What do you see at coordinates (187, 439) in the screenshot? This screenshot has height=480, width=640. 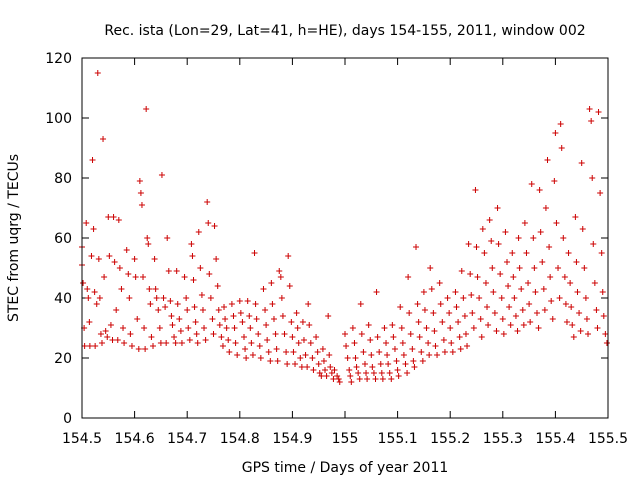 I see `x-tick-label: 154.7` at bounding box center [187, 439].